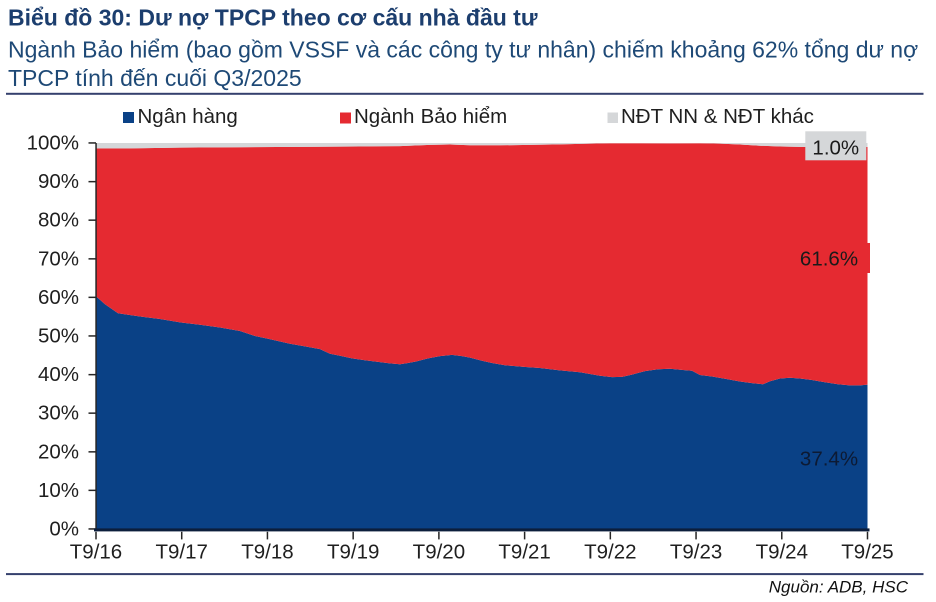  Describe the element at coordinates (58, 297) in the screenshot. I see `svg-text: 60%` at that location.